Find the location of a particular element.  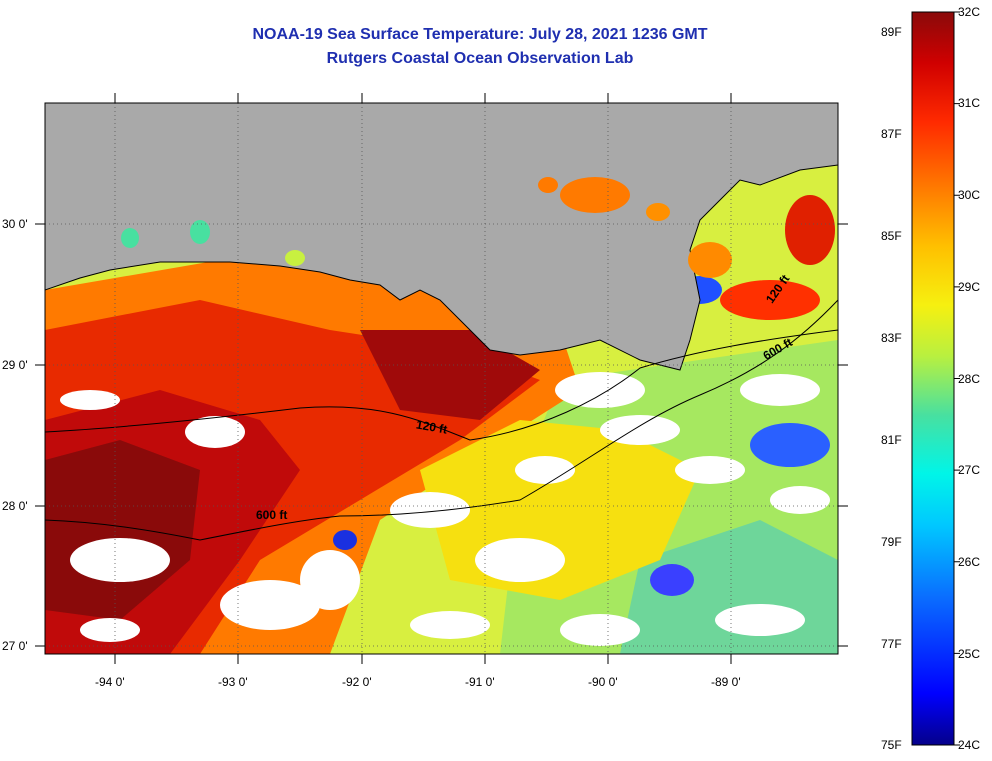

lon-label-89: -89 0' is located at coordinates (726, 682).